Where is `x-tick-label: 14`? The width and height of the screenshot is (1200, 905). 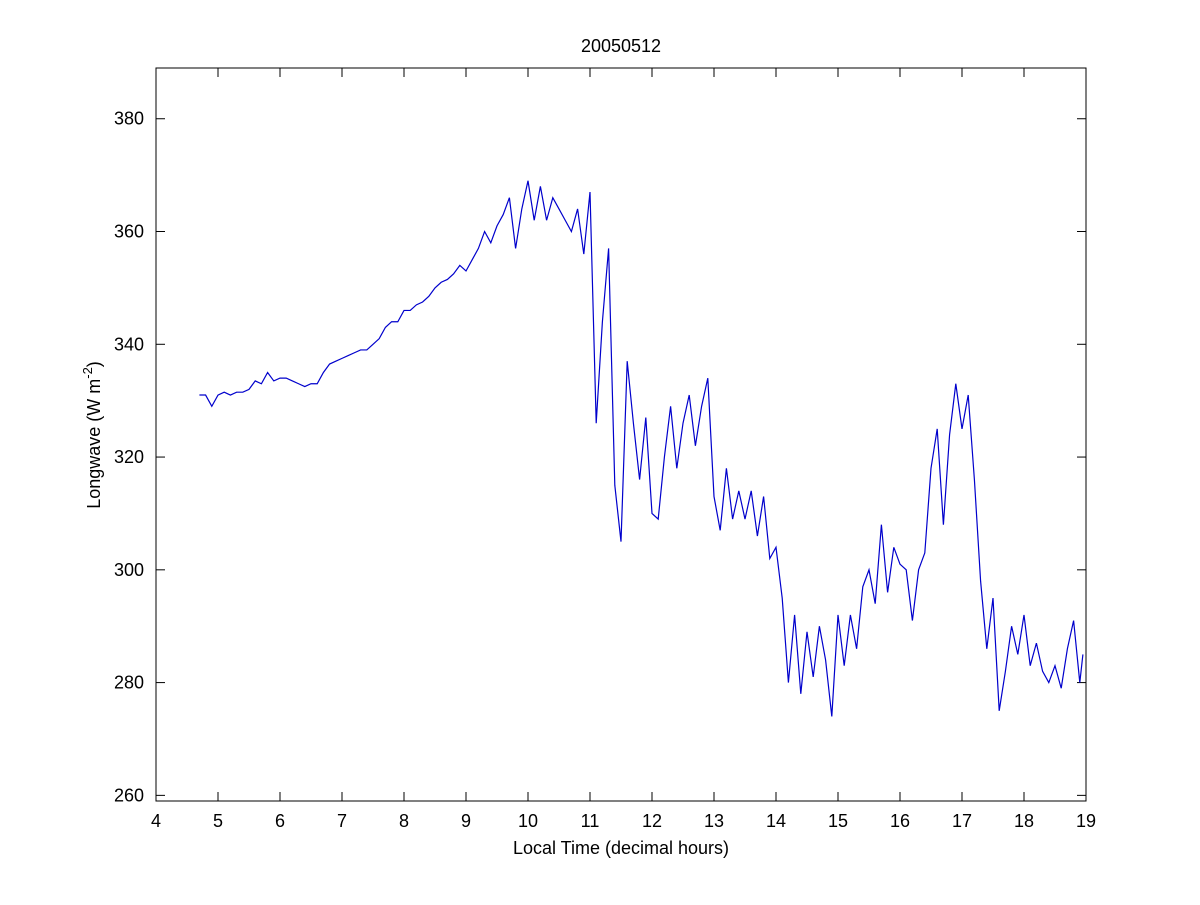
x-tick-label: 14 is located at coordinates (776, 821).